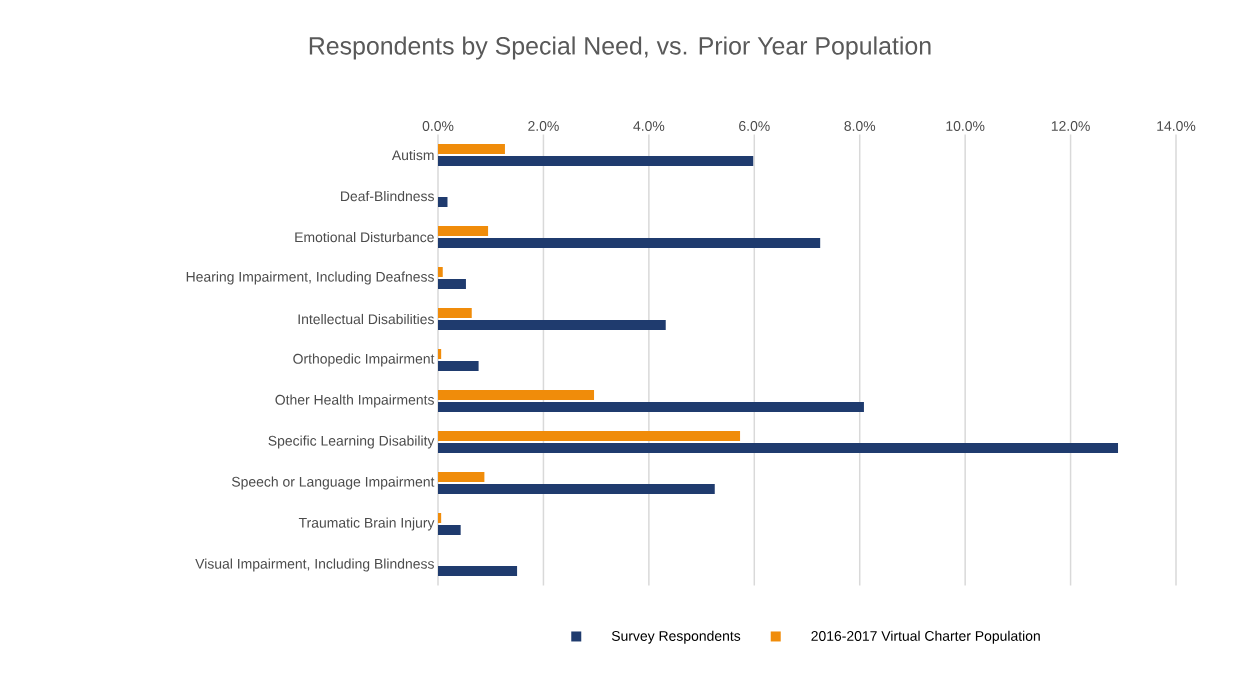 This screenshot has width=1233, height=675. What do you see at coordinates (676, 637) in the screenshot?
I see `legend-label: Survey Respondents` at bounding box center [676, 637].